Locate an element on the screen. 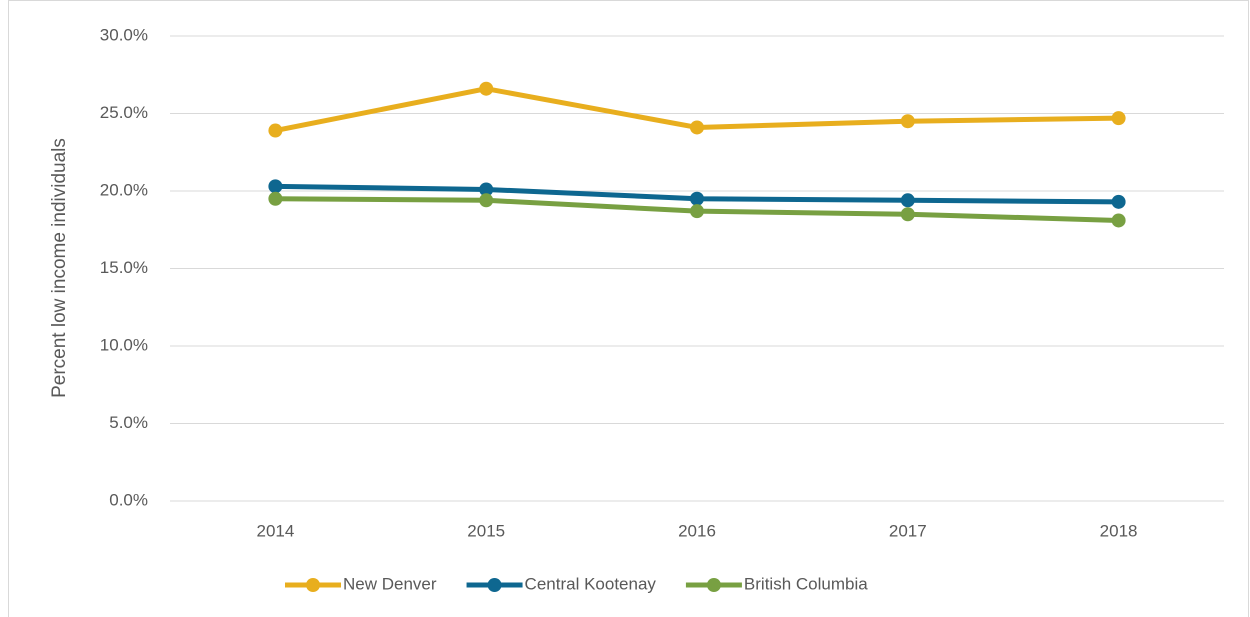  x-tick-label: 2016 is located at coordinates (697, 530).